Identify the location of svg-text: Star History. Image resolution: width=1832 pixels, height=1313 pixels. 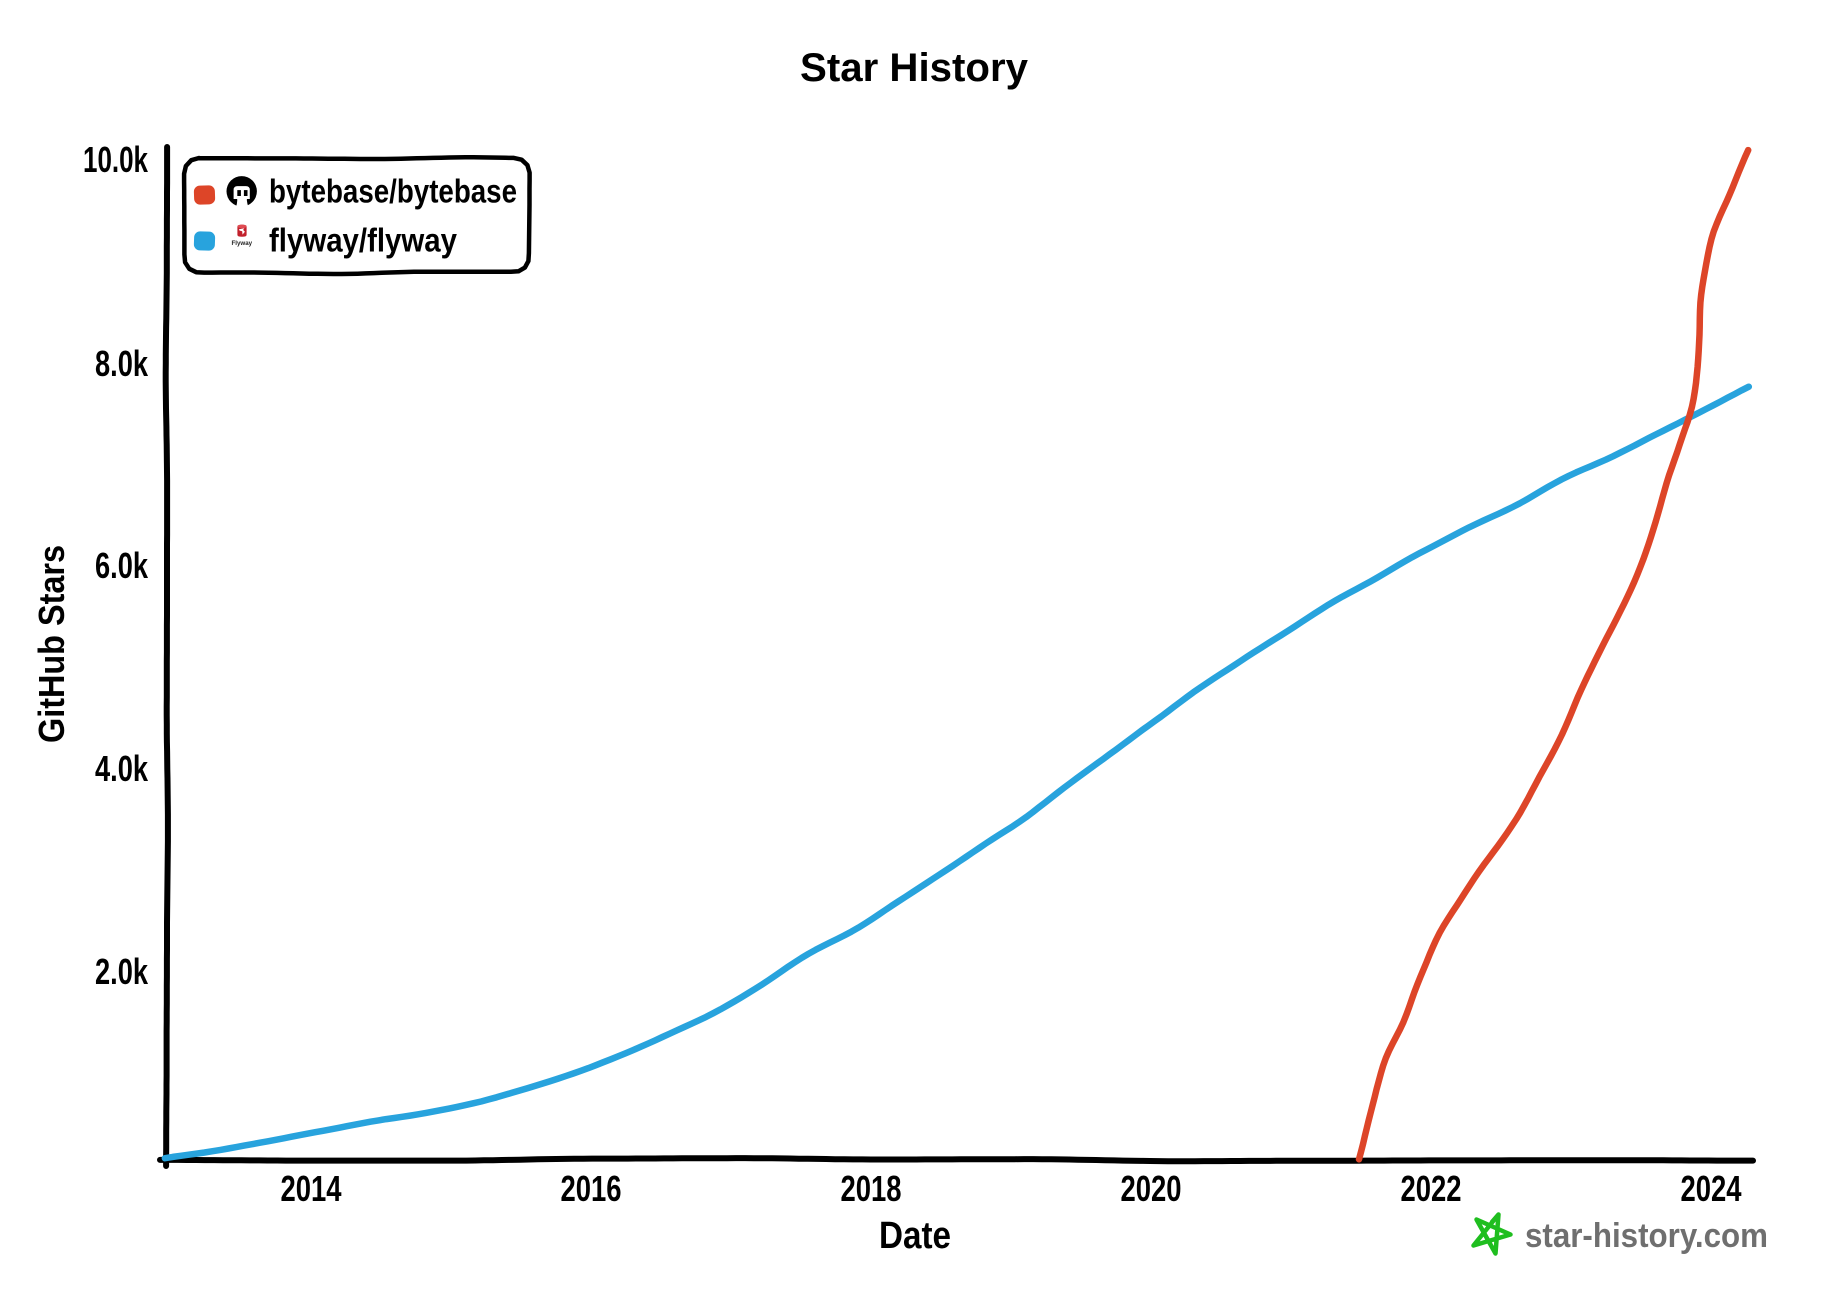
(914, 68).